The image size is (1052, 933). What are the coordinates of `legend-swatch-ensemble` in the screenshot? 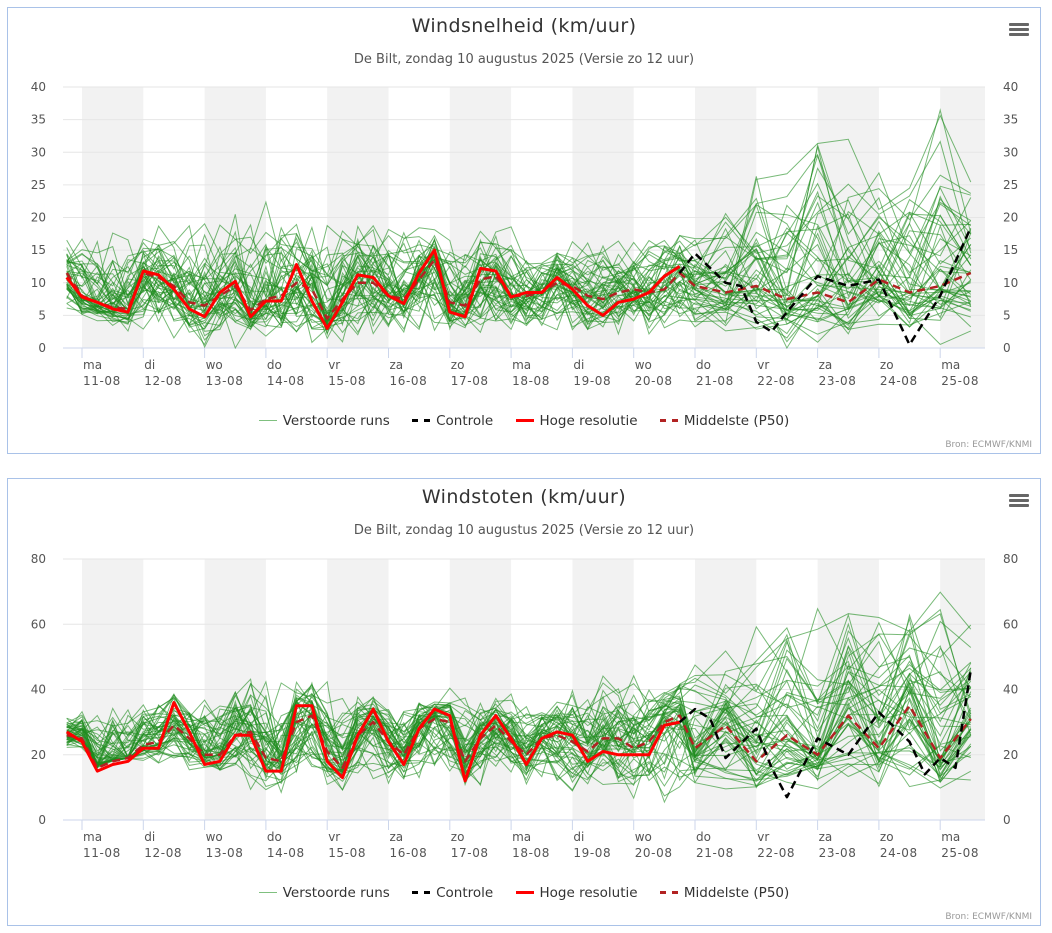 It's located at (267, 420).